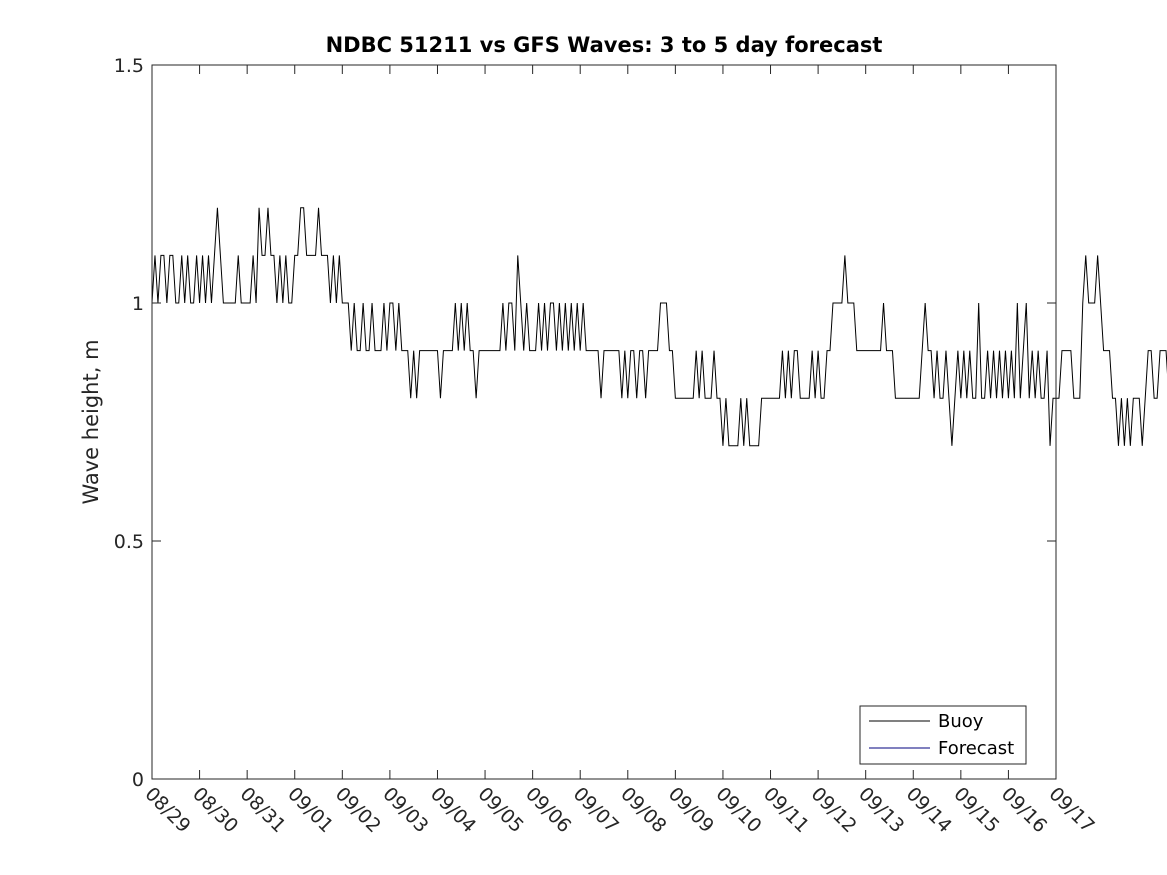 This screenshot has width=1167, height=875. What do you see at coordinates (976, 748) in the screenshot?
I see `legend-forecast-label: Forecast` at bounding box center [976, 748].